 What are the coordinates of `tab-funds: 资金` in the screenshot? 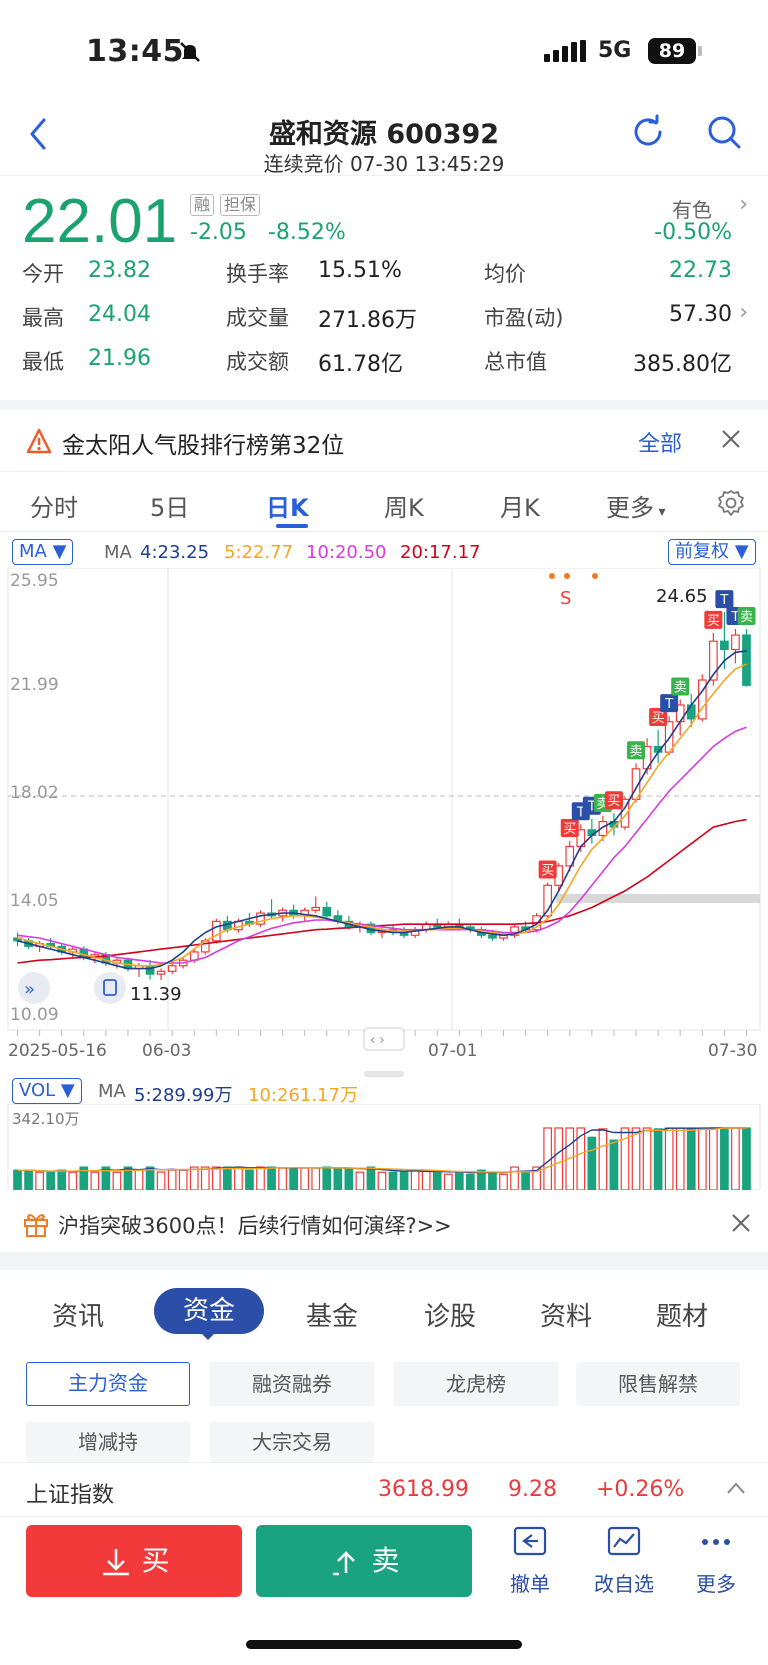 It's located at (209, 1311).